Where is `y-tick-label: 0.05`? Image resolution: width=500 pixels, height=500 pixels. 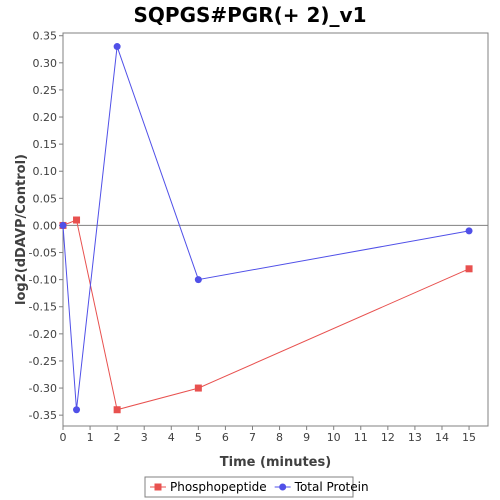 y-tick-label: 0.05 is located at coordinates (45, 198).